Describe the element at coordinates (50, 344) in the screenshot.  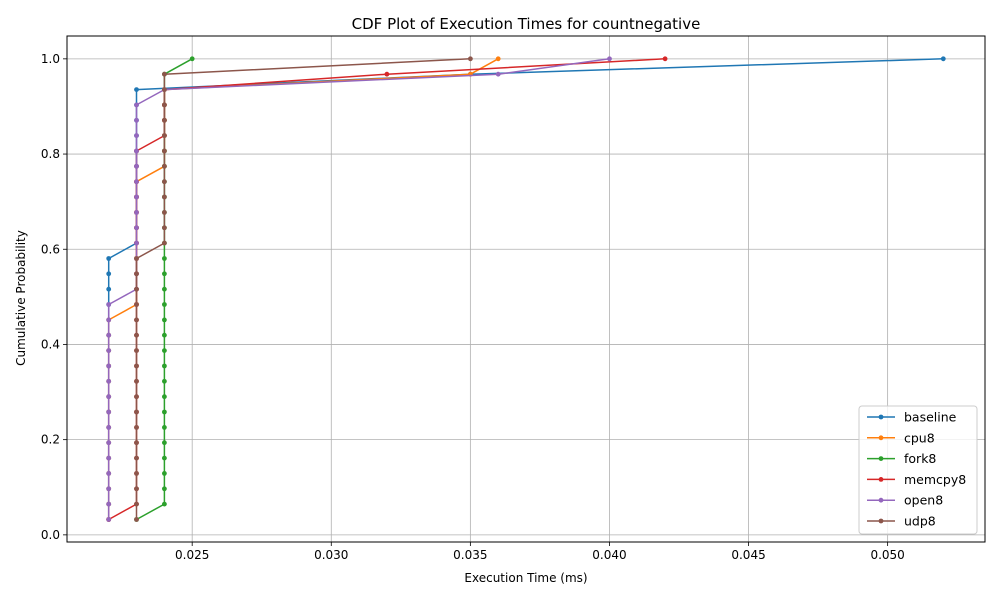
I see `y-tick-label: 0.4` at that location.